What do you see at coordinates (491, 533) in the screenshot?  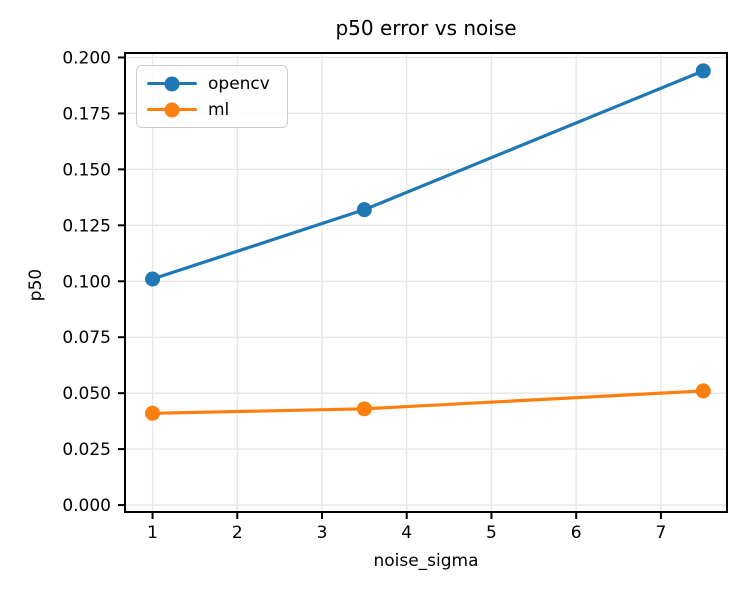 I see `x-tick-label: 5` at bounding box center [491, 533].